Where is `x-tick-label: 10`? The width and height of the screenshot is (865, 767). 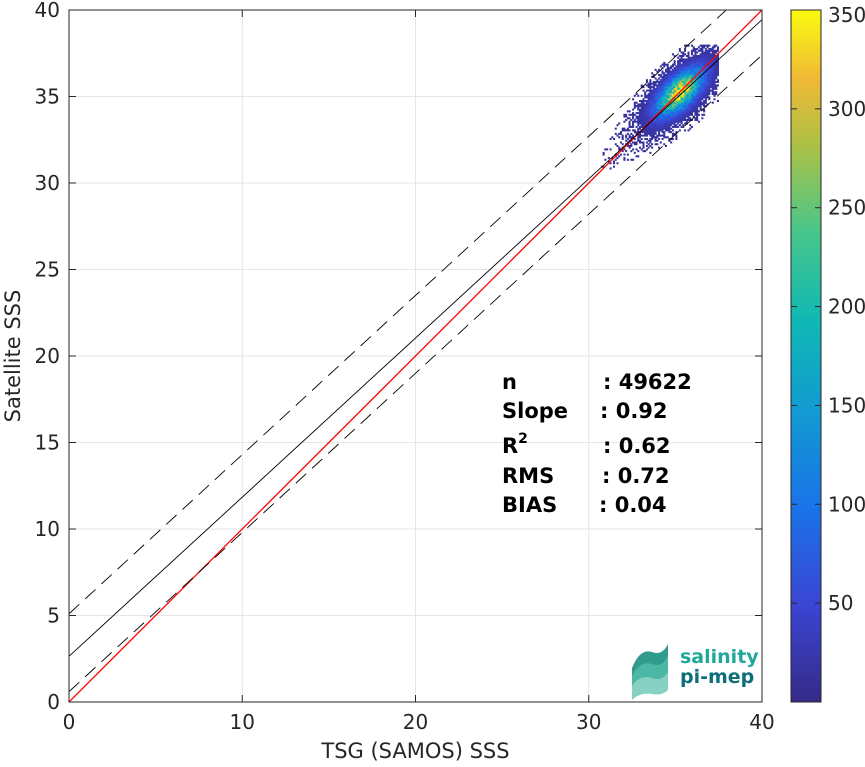 x-tick-label: 10 is located at coordinates (242, 722).